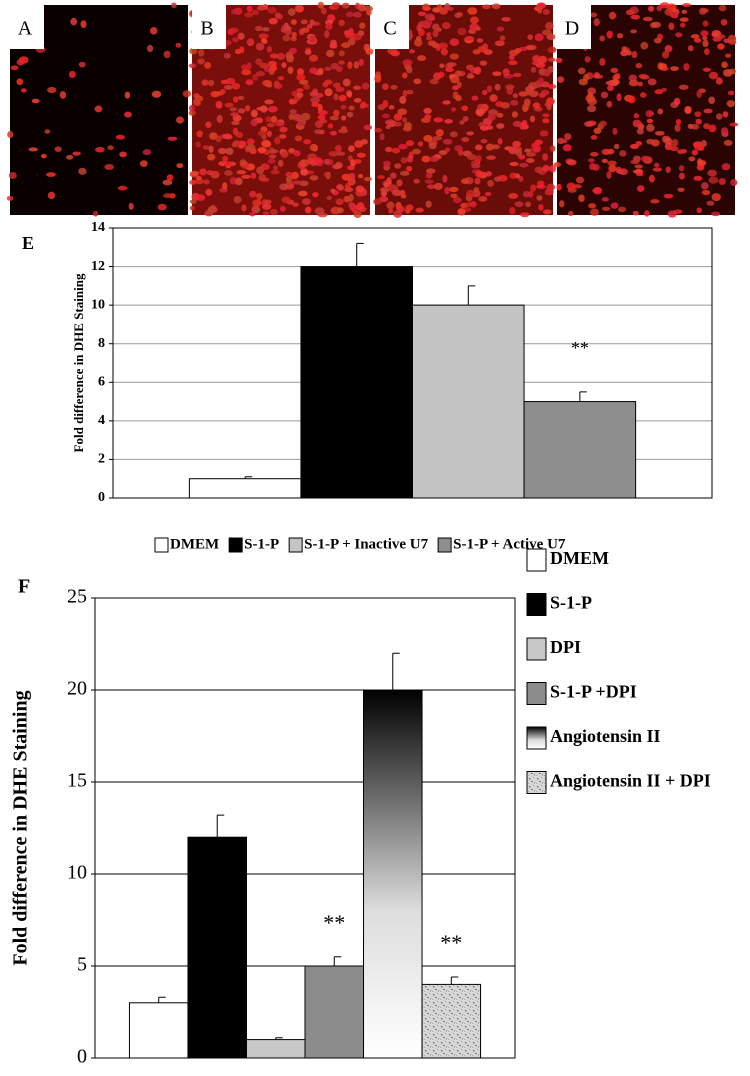 The width and height of the screenshot is (750, 1076). I want to click on y-tick-label: 14, so click(98, 227).